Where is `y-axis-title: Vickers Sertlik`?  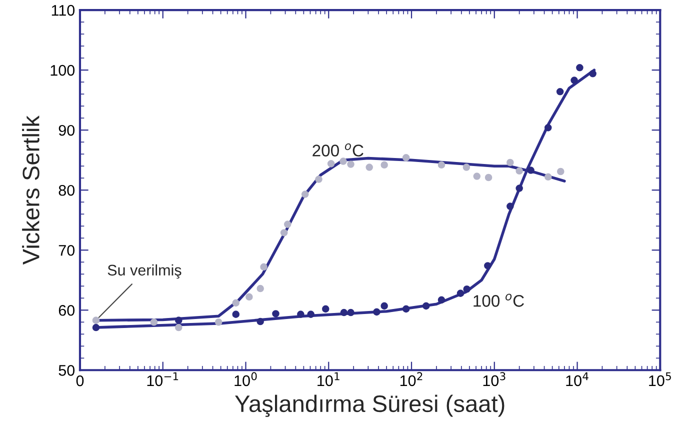
y-axis-title: Vickers Sertlik is located at coordinates (31, 190).